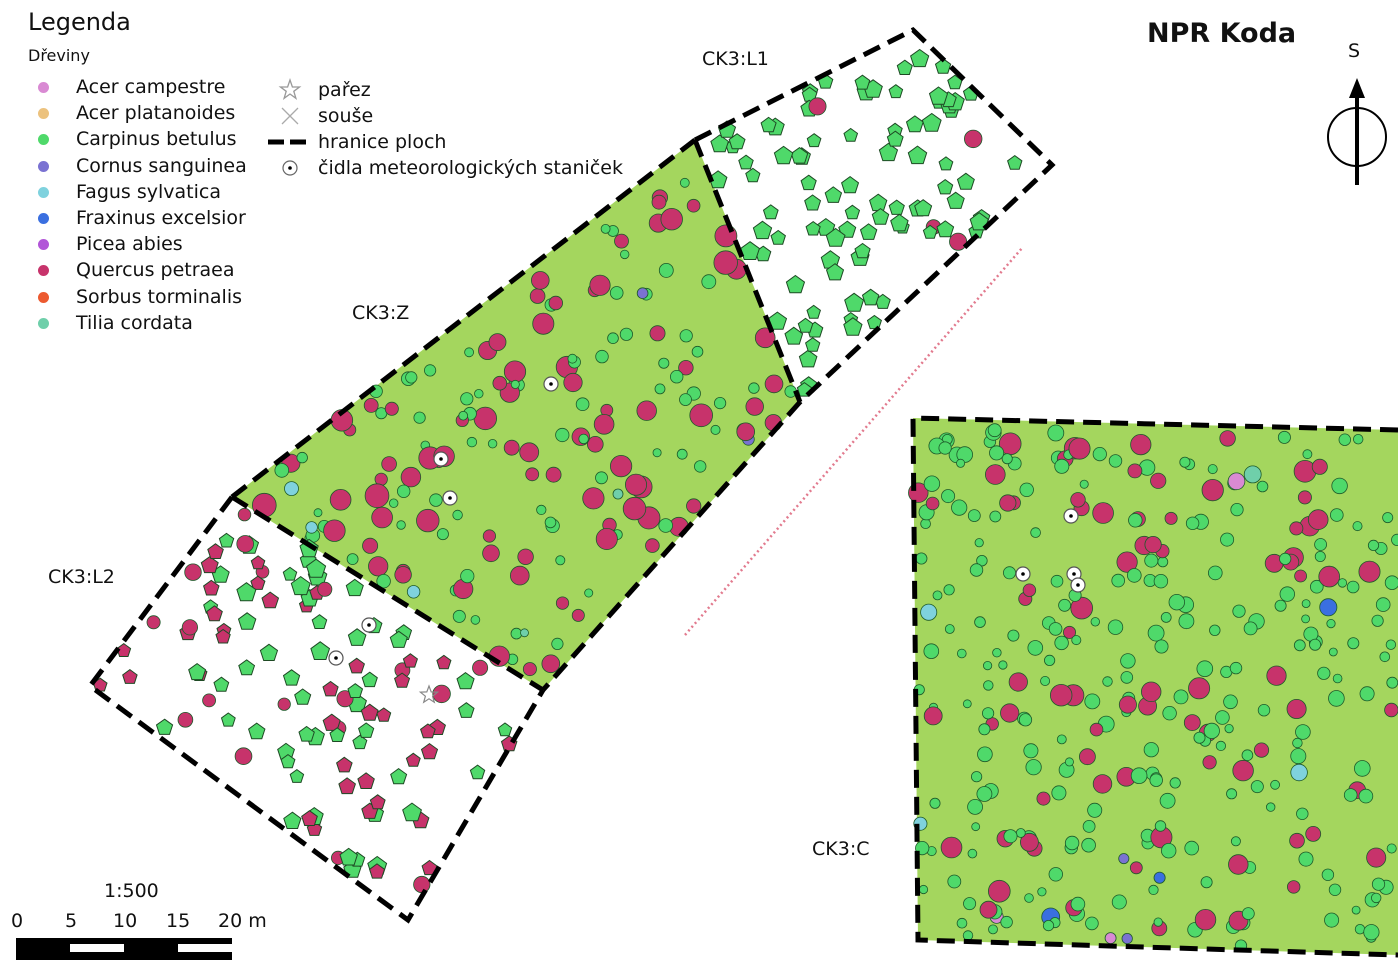  I want to click on scale-tick-15: 15, so click(178, 921).